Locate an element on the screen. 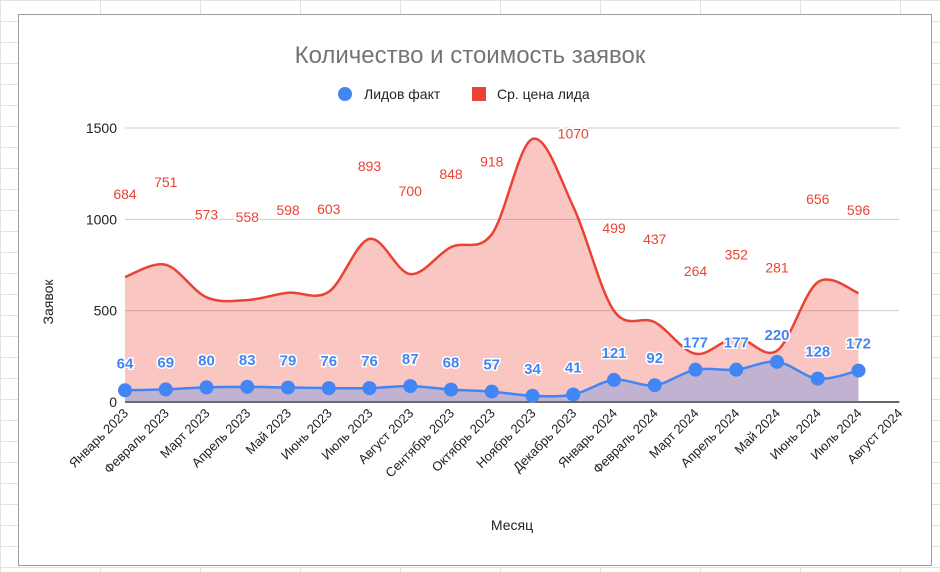 Image resolution: width=940 pixels, height=572 pixels. data-label: 57 is located at coordinates (491, 365).